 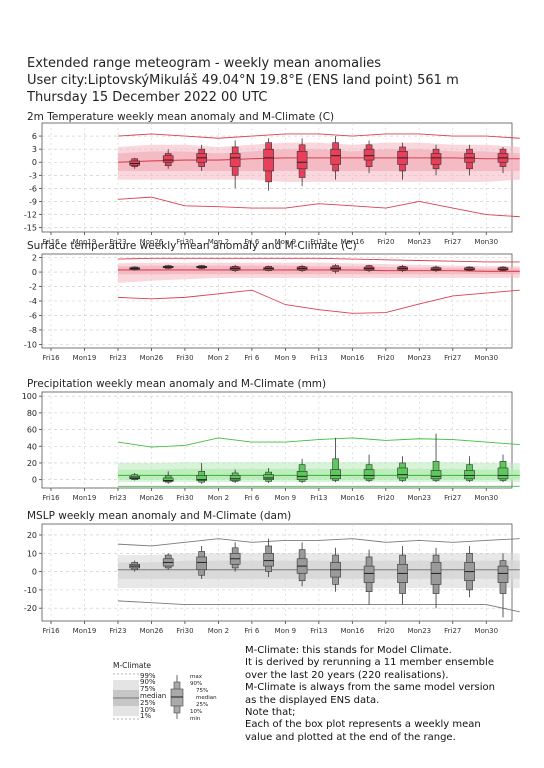 What do you see at coordinates (33, 301) in the screenshot?
I see `y-tick-label: -4` at bounding box center [33, 301].